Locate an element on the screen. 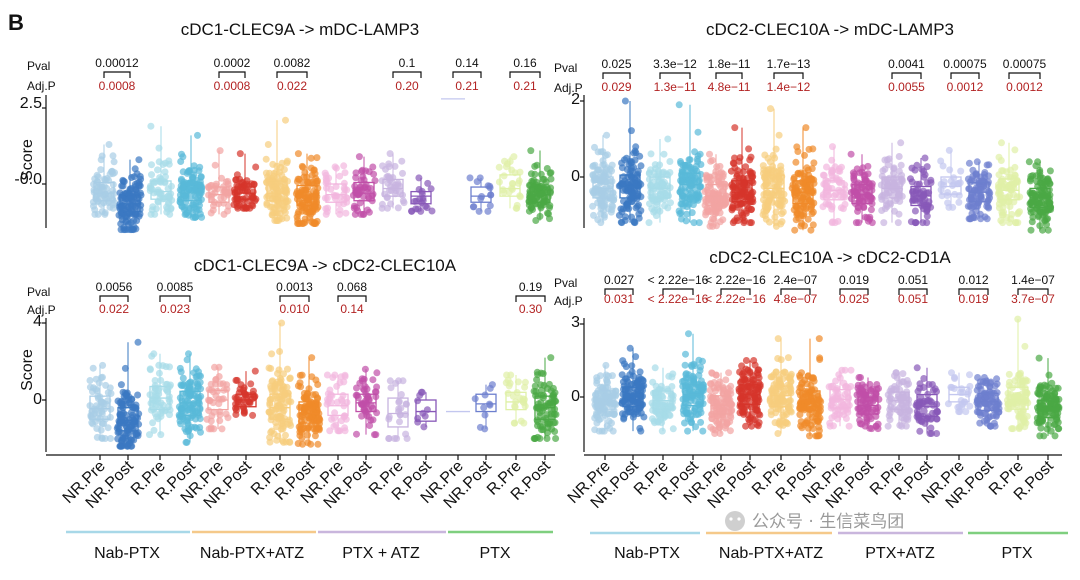  y-tick-label: 0 is located at coordinates (37, 399).